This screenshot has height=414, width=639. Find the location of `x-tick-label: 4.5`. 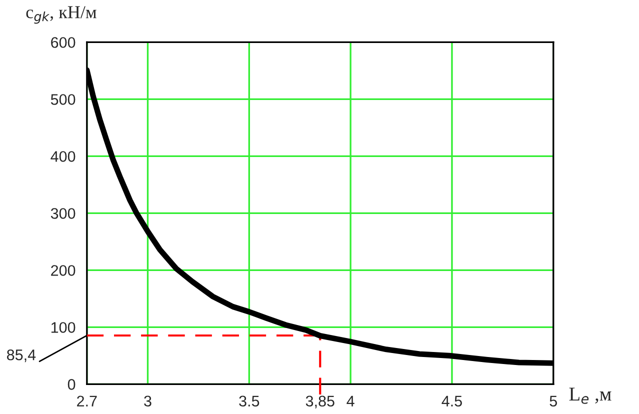

x-tick-label: 4.5 is located at coordinates (452, 401).